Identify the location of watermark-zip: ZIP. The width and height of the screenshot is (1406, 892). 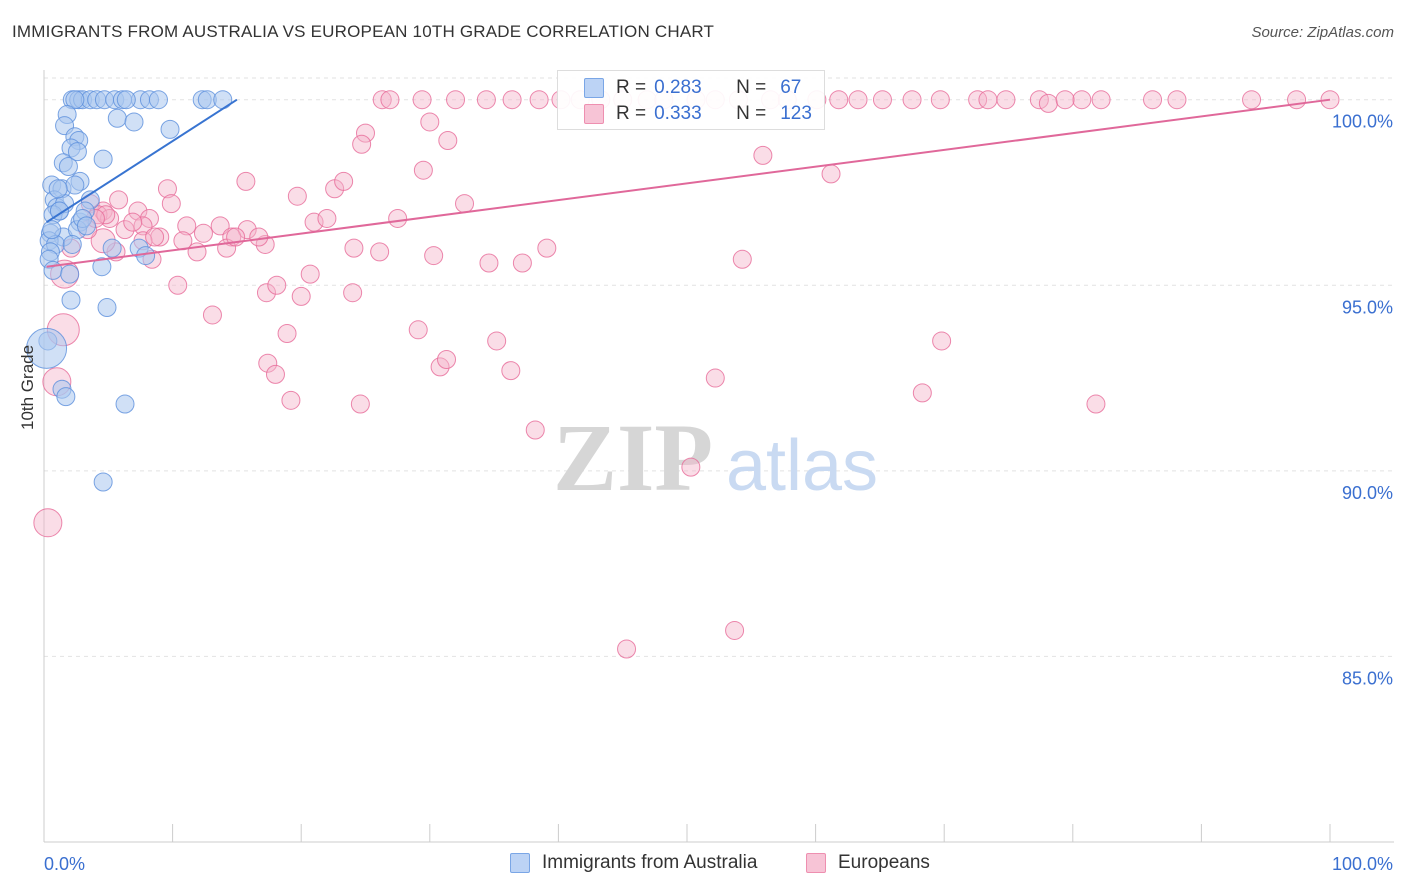
(633, 457).